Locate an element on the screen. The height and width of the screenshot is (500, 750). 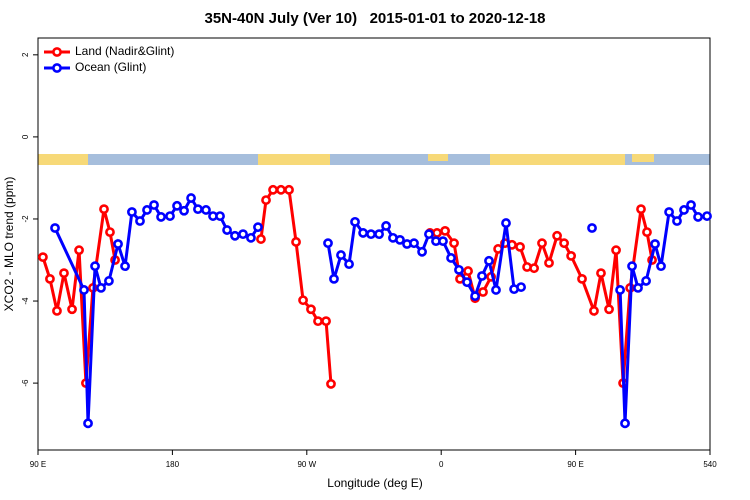
x-tick-label: 90 W is located at coordinates (306, 464).